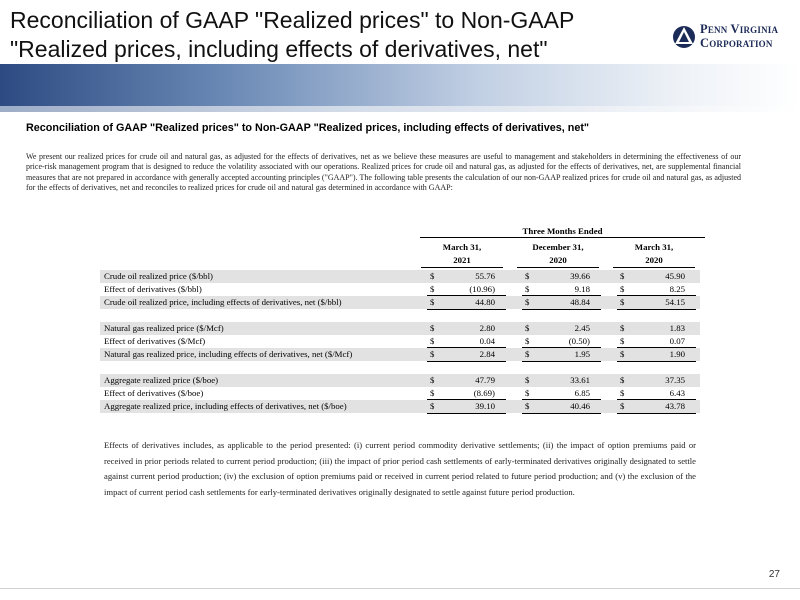 This screenshot has width=800, height=600. I want to click on company-logo: Penn Virginia Corporation, so click(732, 38).